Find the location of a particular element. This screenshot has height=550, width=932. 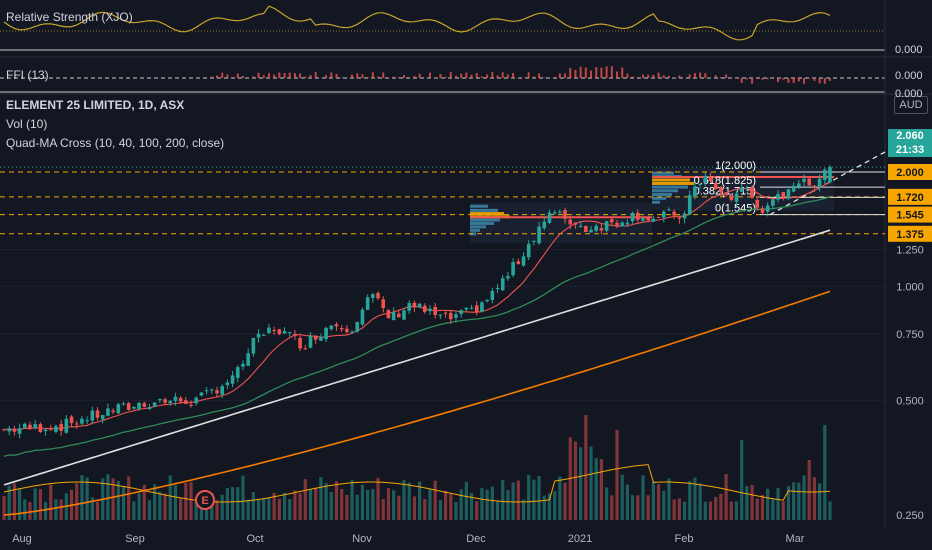

time-axis-tick: Oct is located at coordinates (254, 539).